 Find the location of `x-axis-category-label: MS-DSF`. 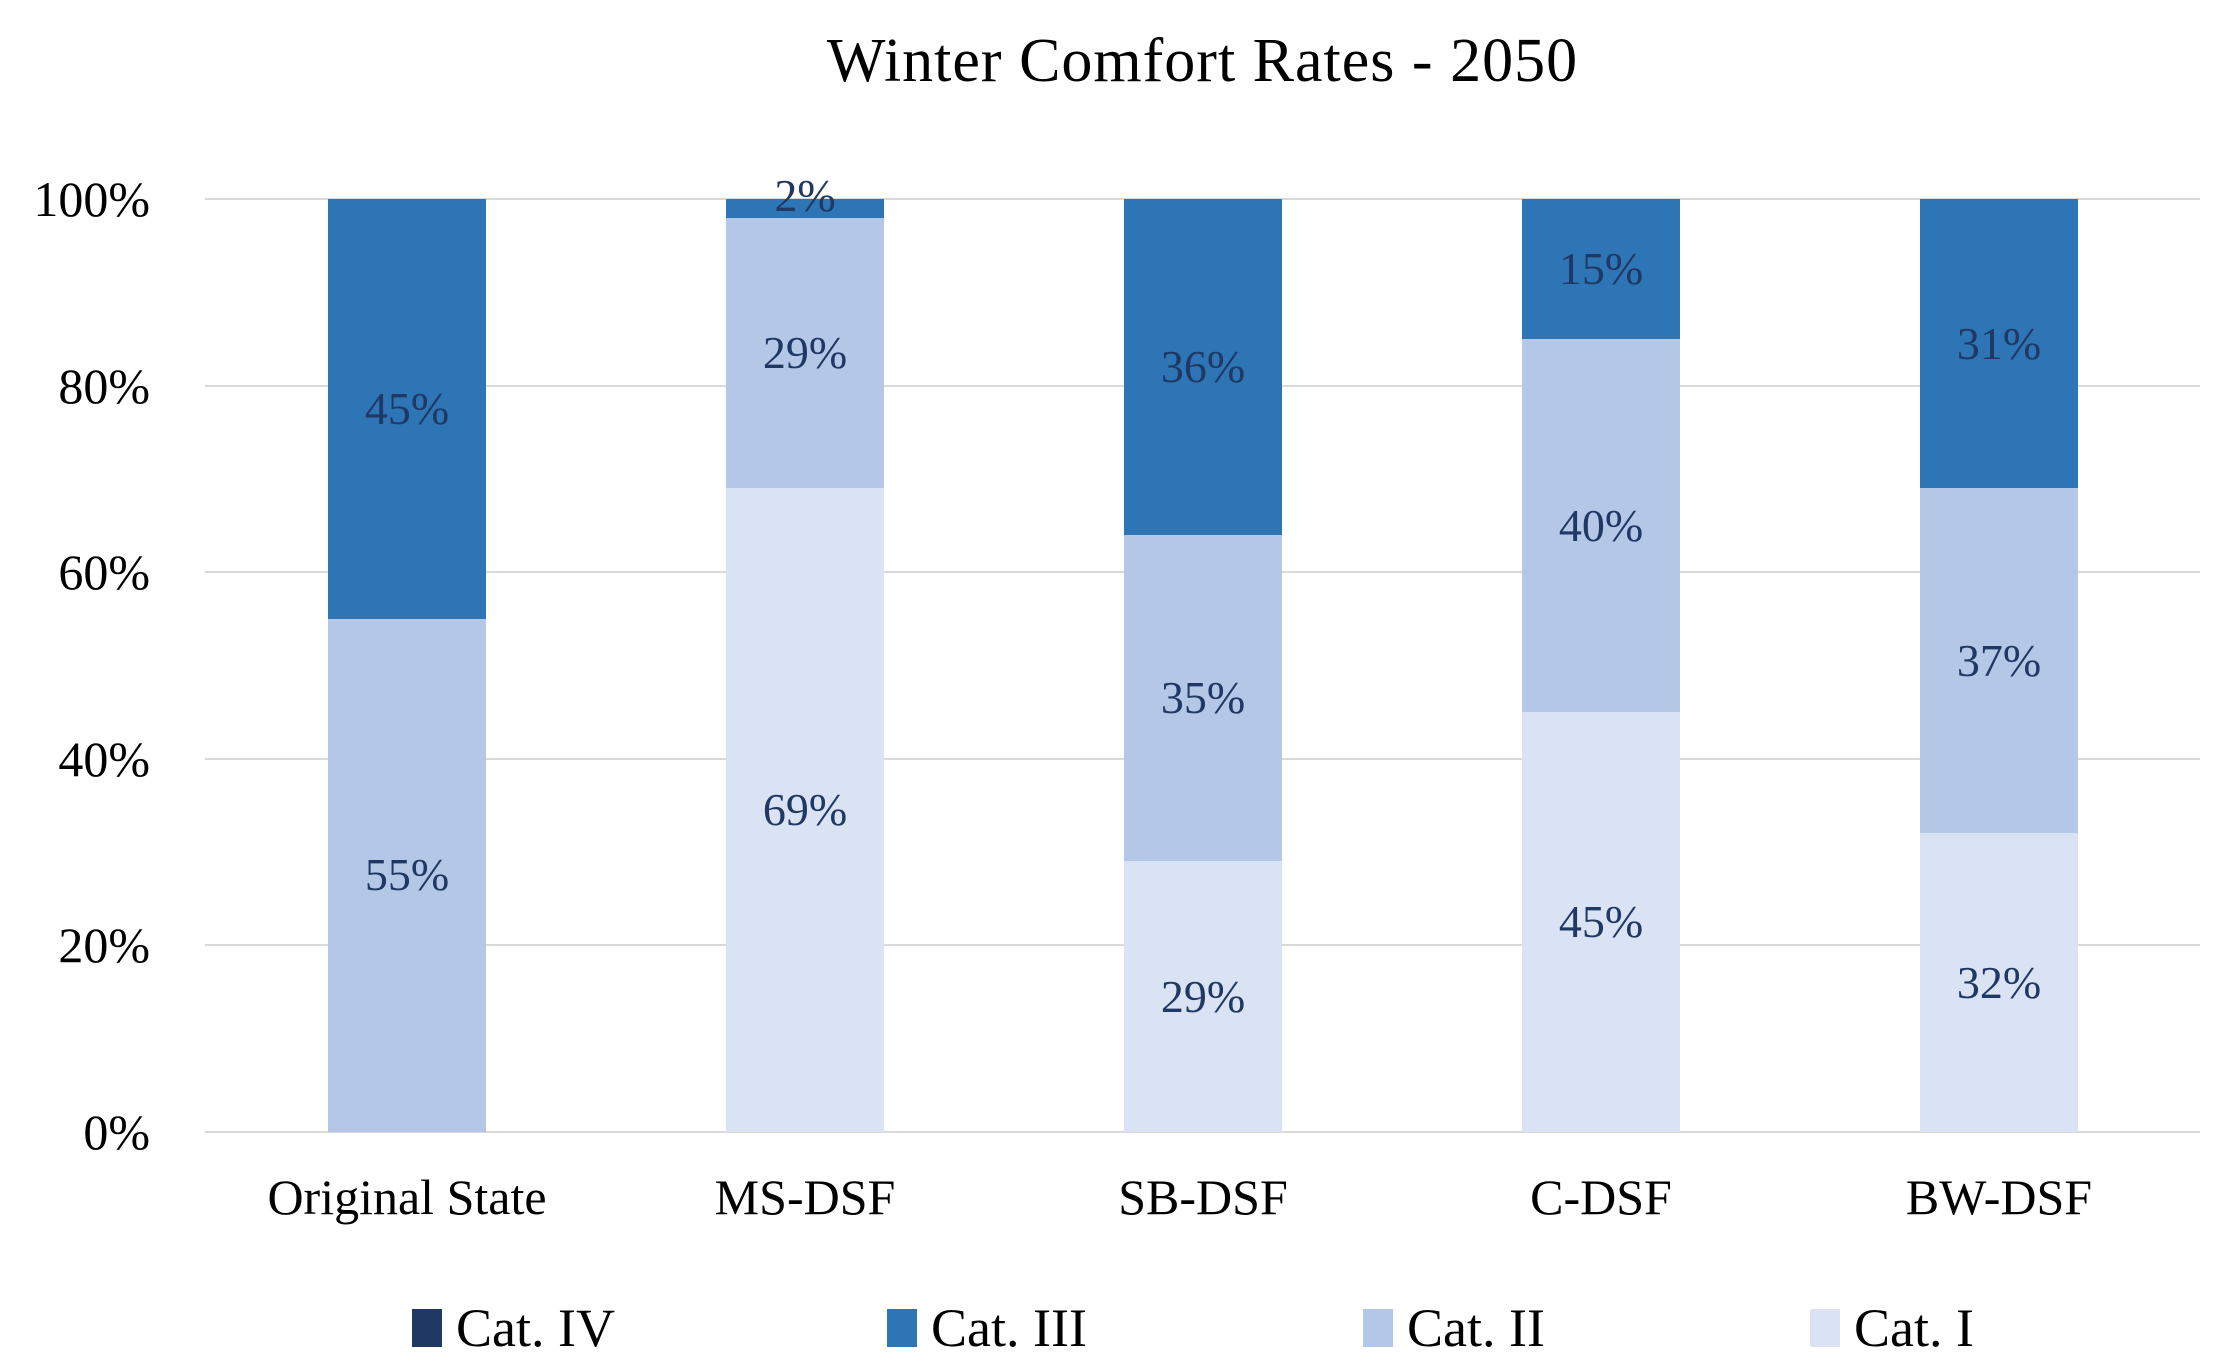

x-axis-category-label: MS-DSF is located at coordinates (805, 1197).